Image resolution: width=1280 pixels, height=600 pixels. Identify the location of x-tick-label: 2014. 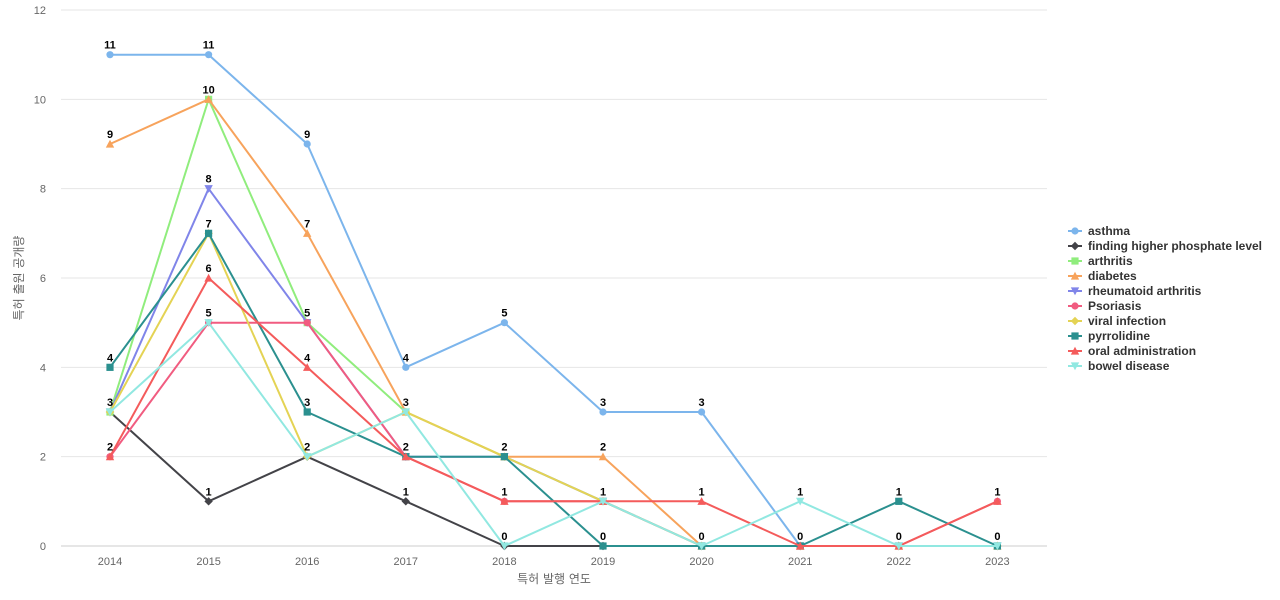
(110, 562).